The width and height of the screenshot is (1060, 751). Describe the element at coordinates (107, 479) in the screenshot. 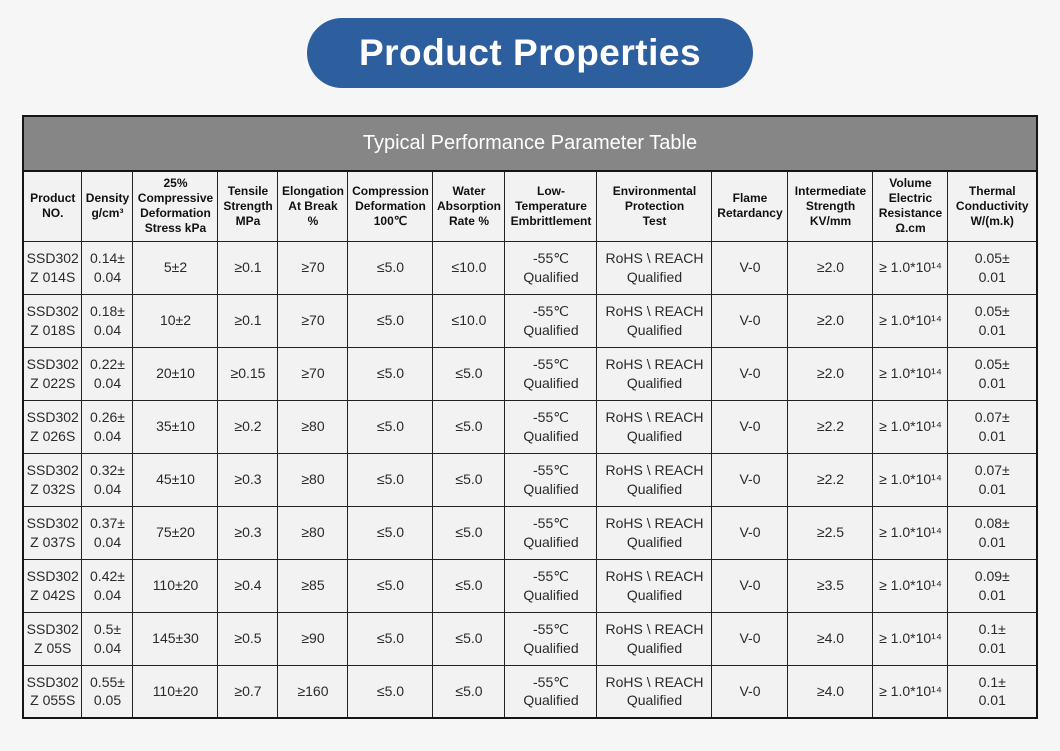

I see `cell-density: 0.32± 0.04` at that location.